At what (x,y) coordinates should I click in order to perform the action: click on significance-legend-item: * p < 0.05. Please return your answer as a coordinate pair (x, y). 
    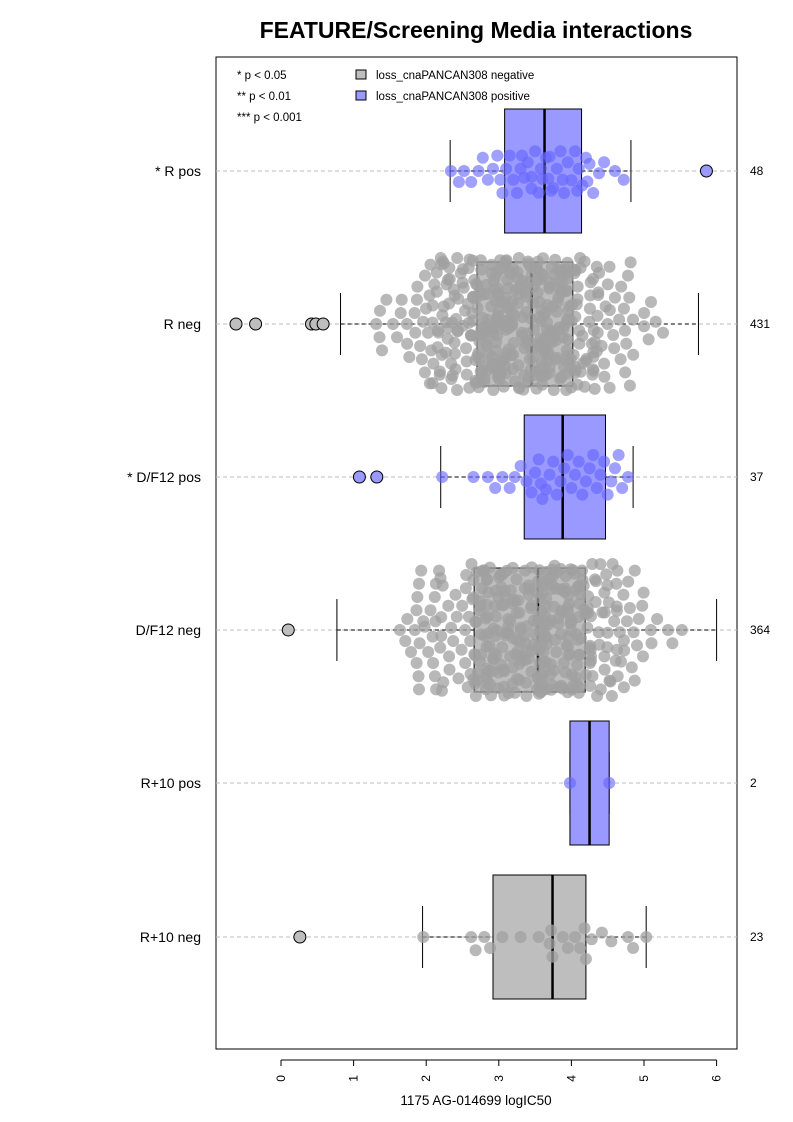
    Looking at the image, I should click on (262, 76).